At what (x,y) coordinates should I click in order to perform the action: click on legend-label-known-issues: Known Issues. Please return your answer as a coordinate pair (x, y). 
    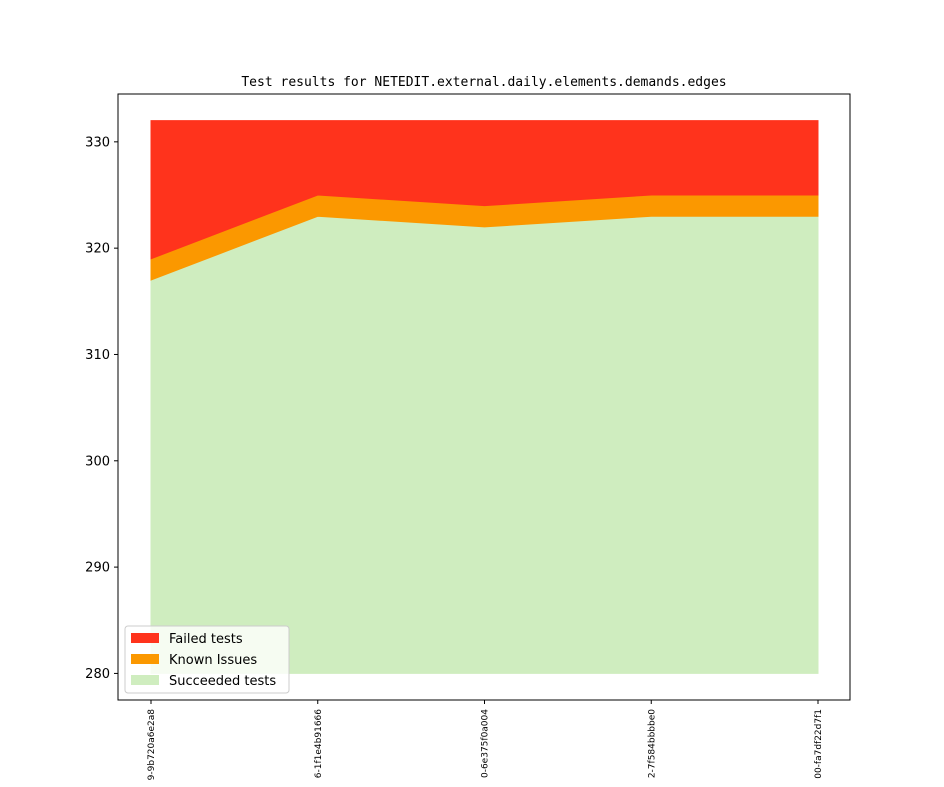
    Looking at the image, I should click on (213, 660).